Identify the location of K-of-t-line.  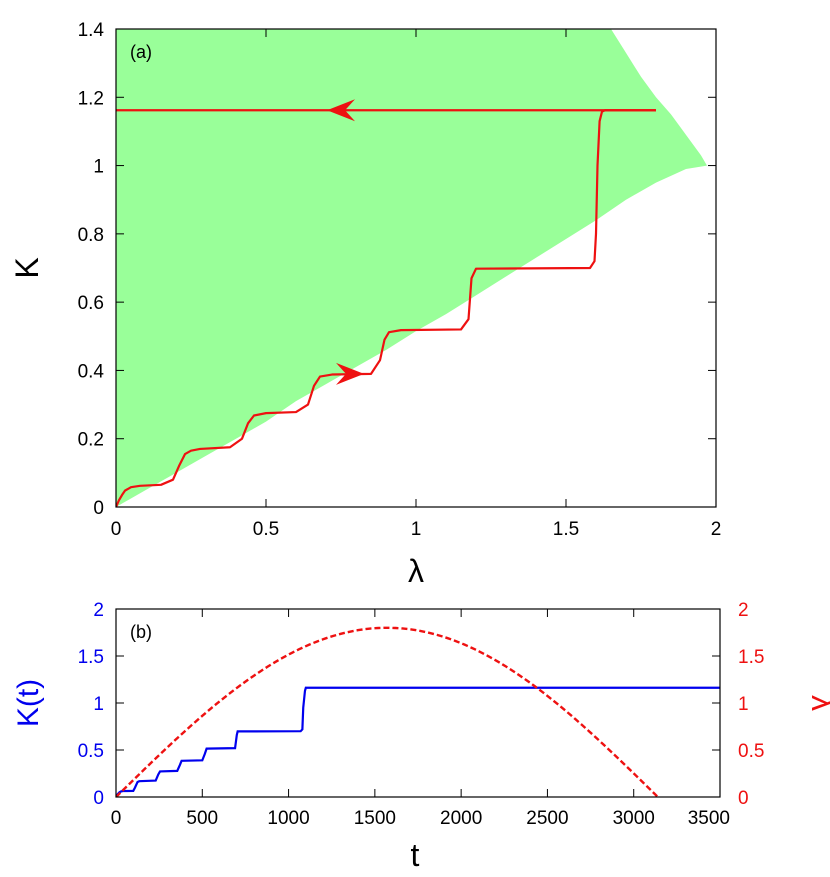
(418, 741).